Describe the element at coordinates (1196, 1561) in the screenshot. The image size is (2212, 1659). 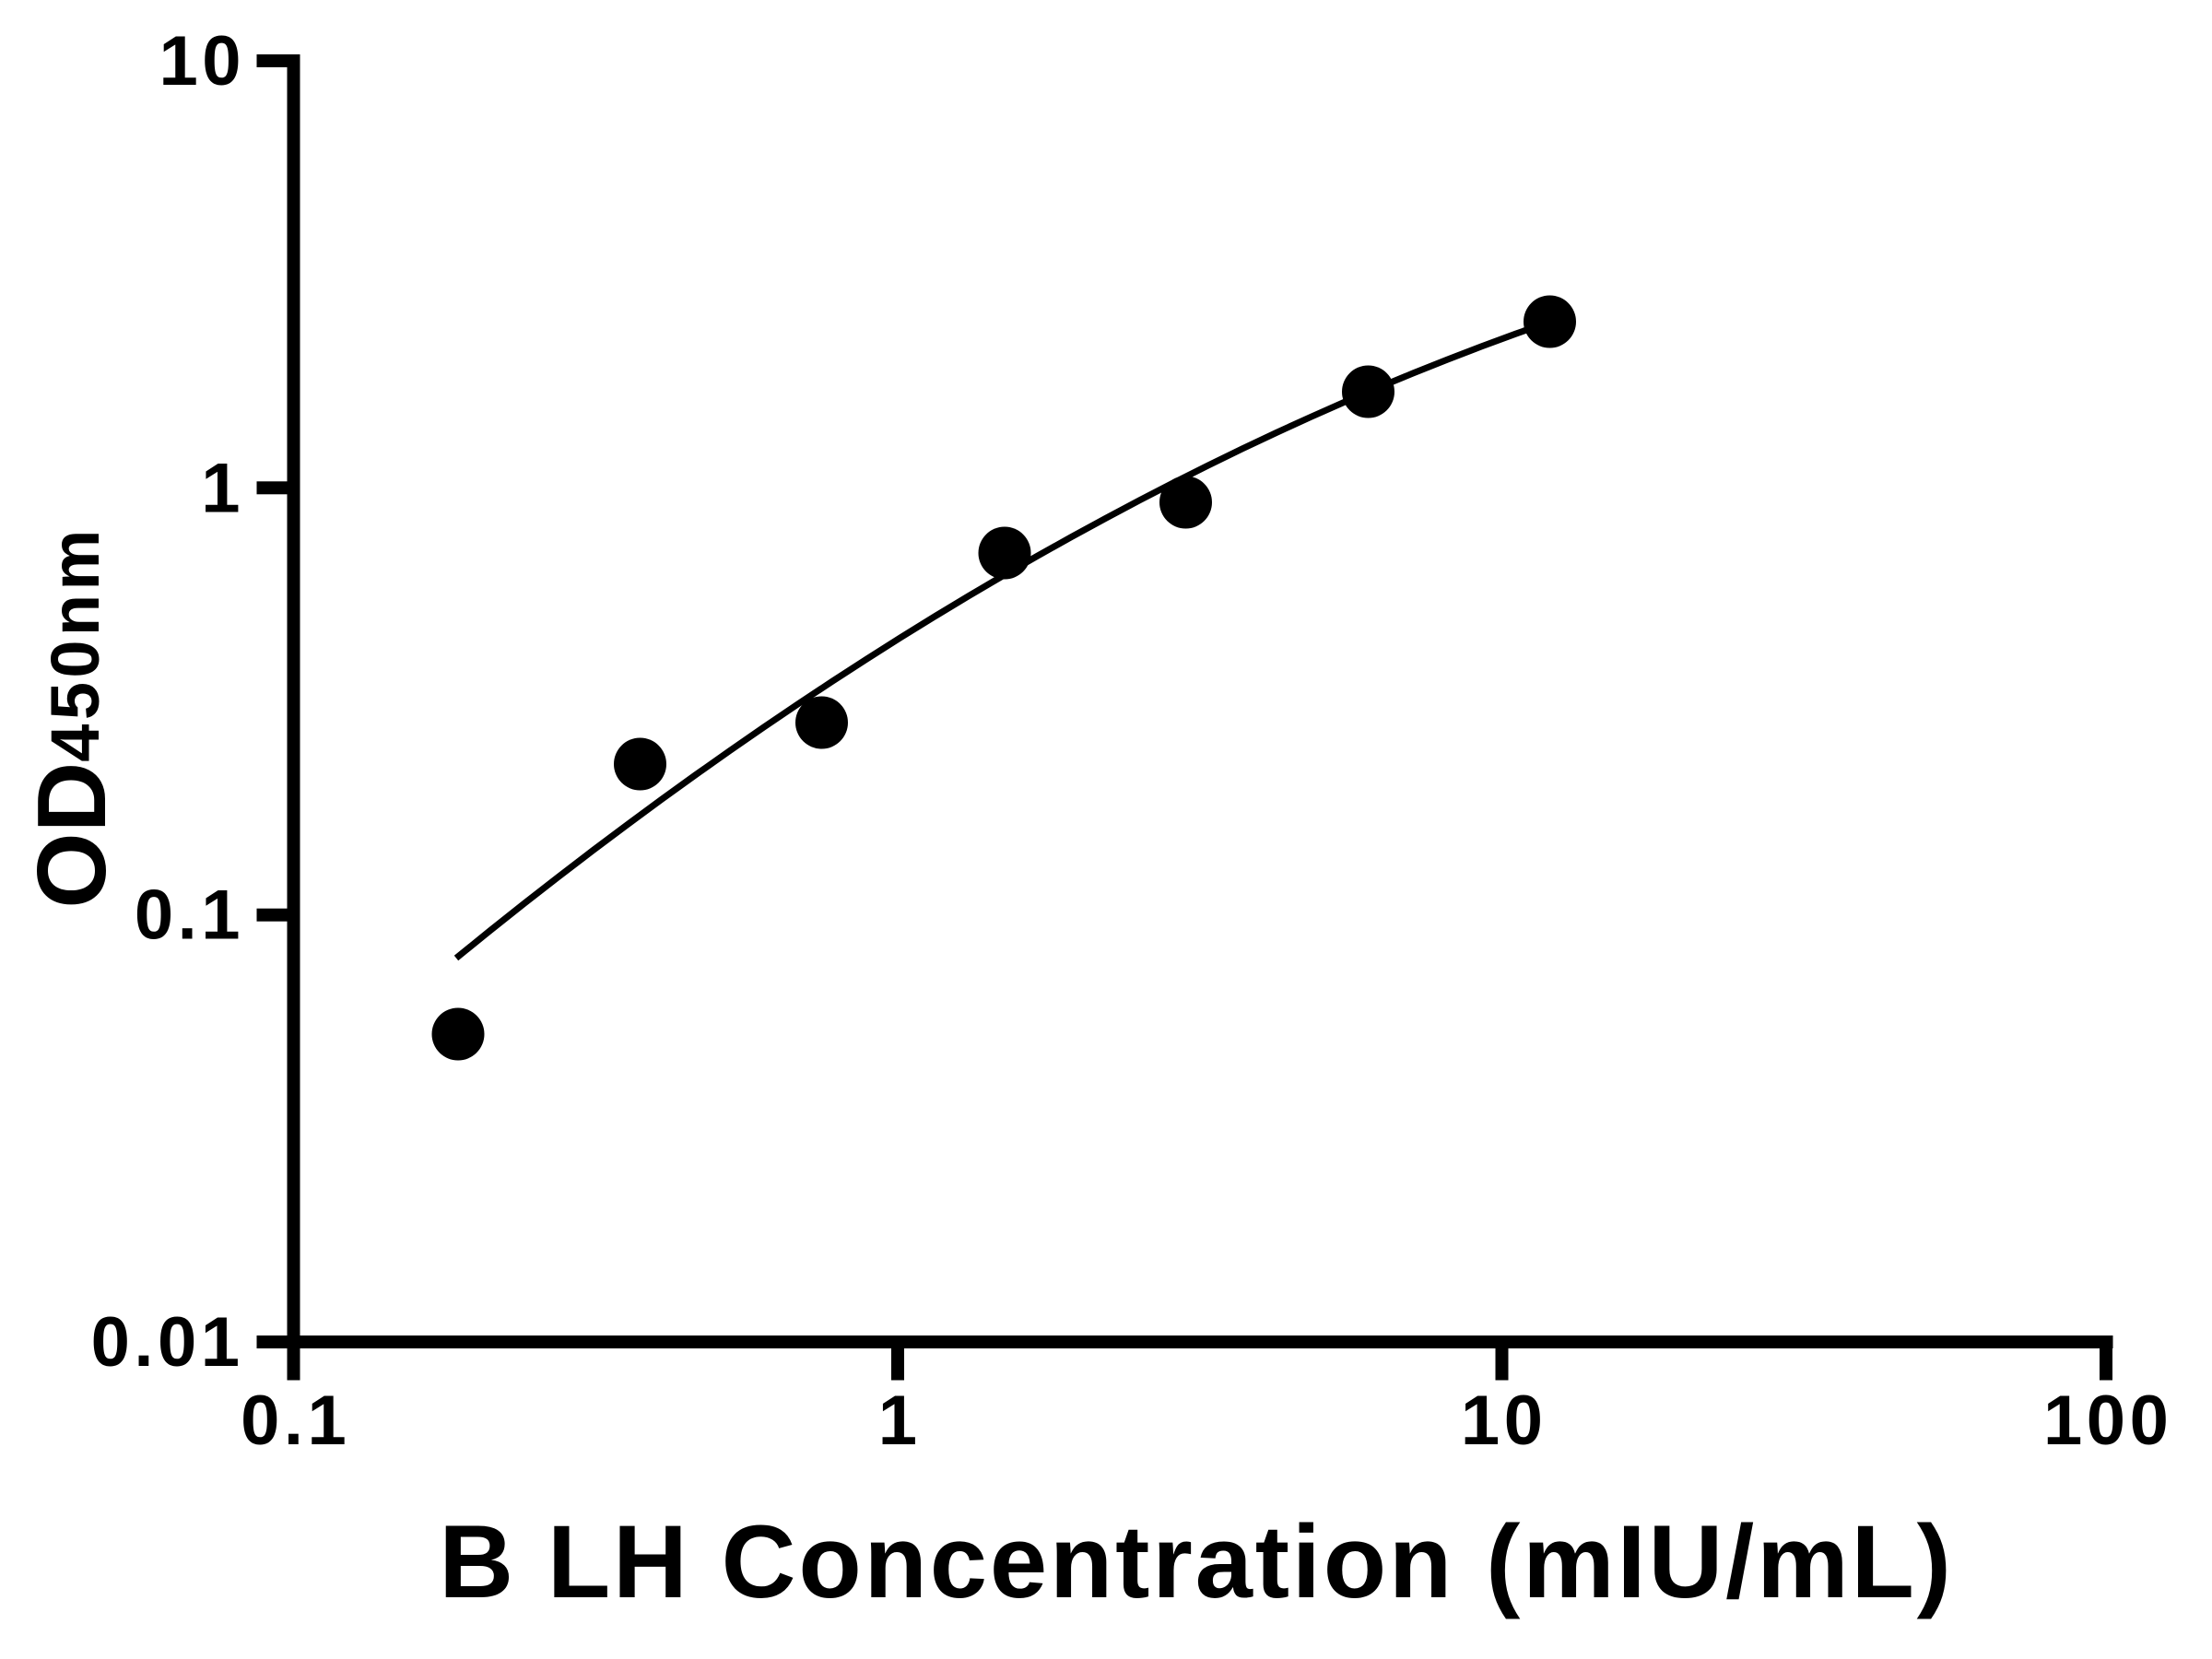
I see `svg-text: B LH Concentration (mIU/mL)` at that location.